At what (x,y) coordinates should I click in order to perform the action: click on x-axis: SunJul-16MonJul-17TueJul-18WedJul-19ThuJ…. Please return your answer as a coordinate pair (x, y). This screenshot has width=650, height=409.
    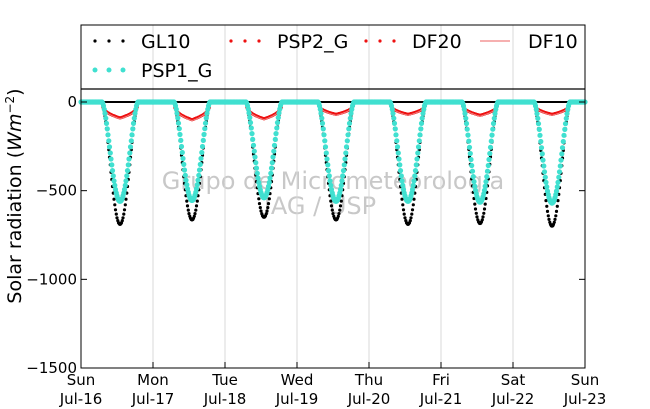
    Looking at the image, I should click on (333, 385).